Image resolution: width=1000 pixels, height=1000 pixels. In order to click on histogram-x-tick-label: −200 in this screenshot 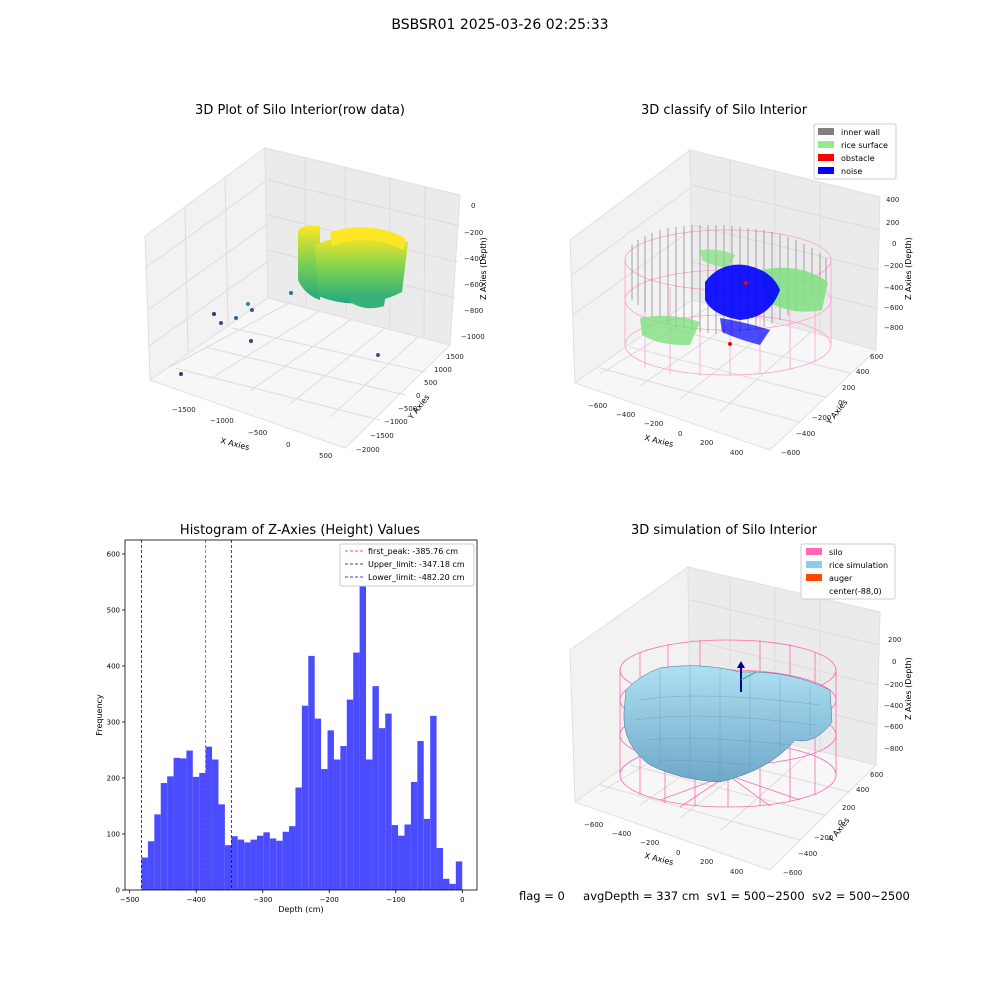, I will do `click(329, 900)`.